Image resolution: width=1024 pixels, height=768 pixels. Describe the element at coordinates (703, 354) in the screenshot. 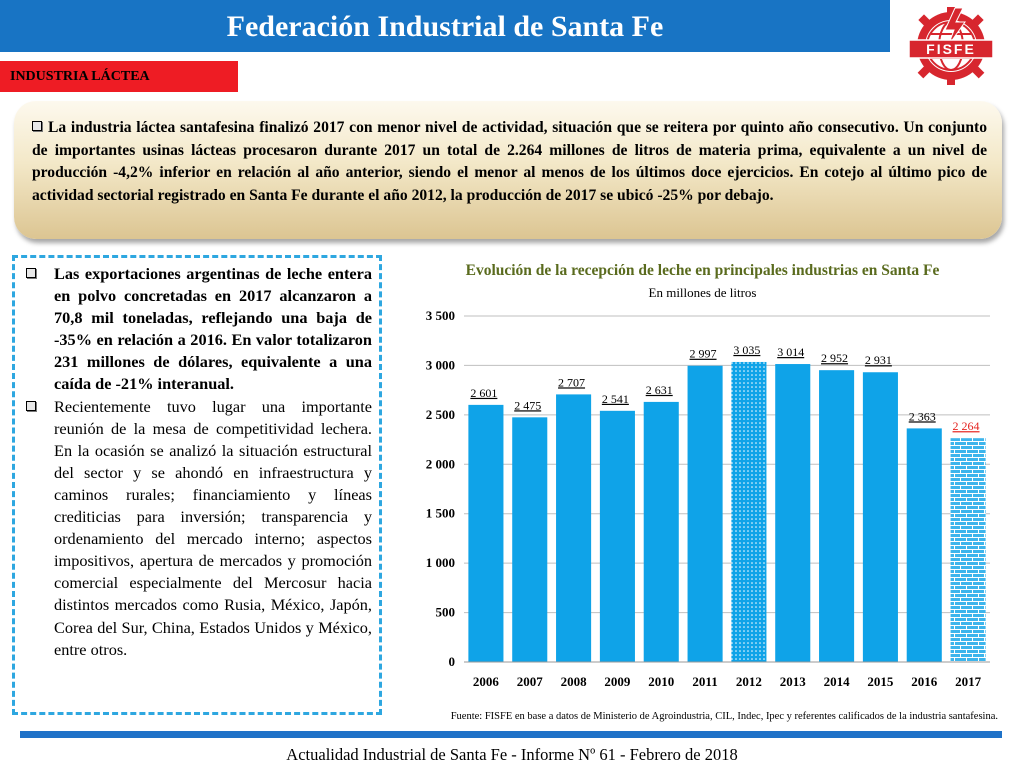

I see `data-label: 2 997` at that location.